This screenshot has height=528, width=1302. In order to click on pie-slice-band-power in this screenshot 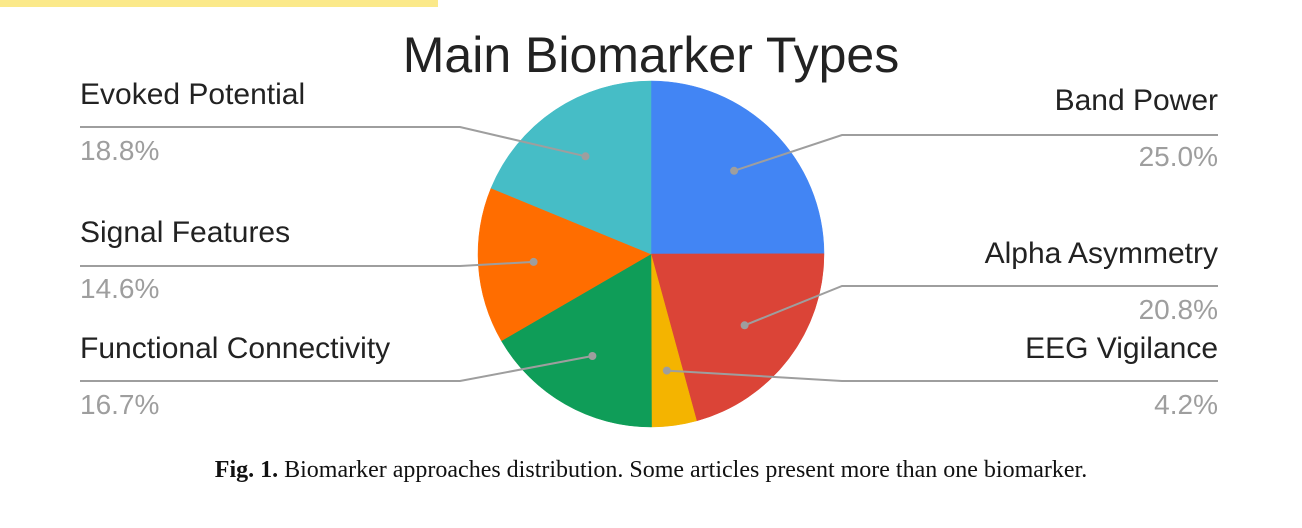, I will do `click(737, 167)`.